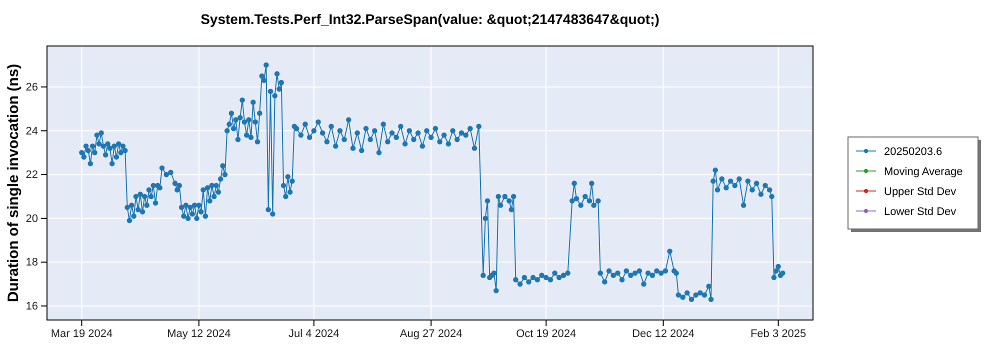 This screenshot has width=1000, height=350. I want to click on y-tick-label: 22, so click(32, 175).